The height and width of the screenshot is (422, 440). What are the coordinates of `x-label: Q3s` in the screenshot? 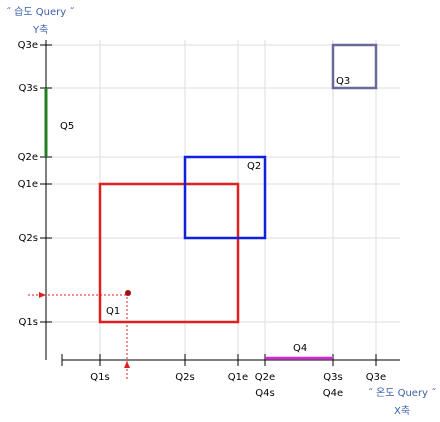 It's located at (332, 377).